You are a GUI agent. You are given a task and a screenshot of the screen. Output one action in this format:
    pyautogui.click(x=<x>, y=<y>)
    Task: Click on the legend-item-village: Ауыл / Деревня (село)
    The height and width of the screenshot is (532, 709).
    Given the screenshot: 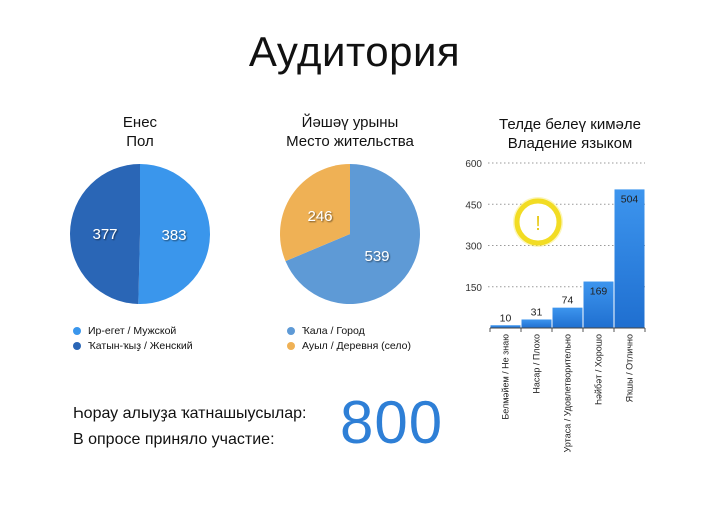 What is the action you would take?
    pyautogui.click(x=349, y=345)
    